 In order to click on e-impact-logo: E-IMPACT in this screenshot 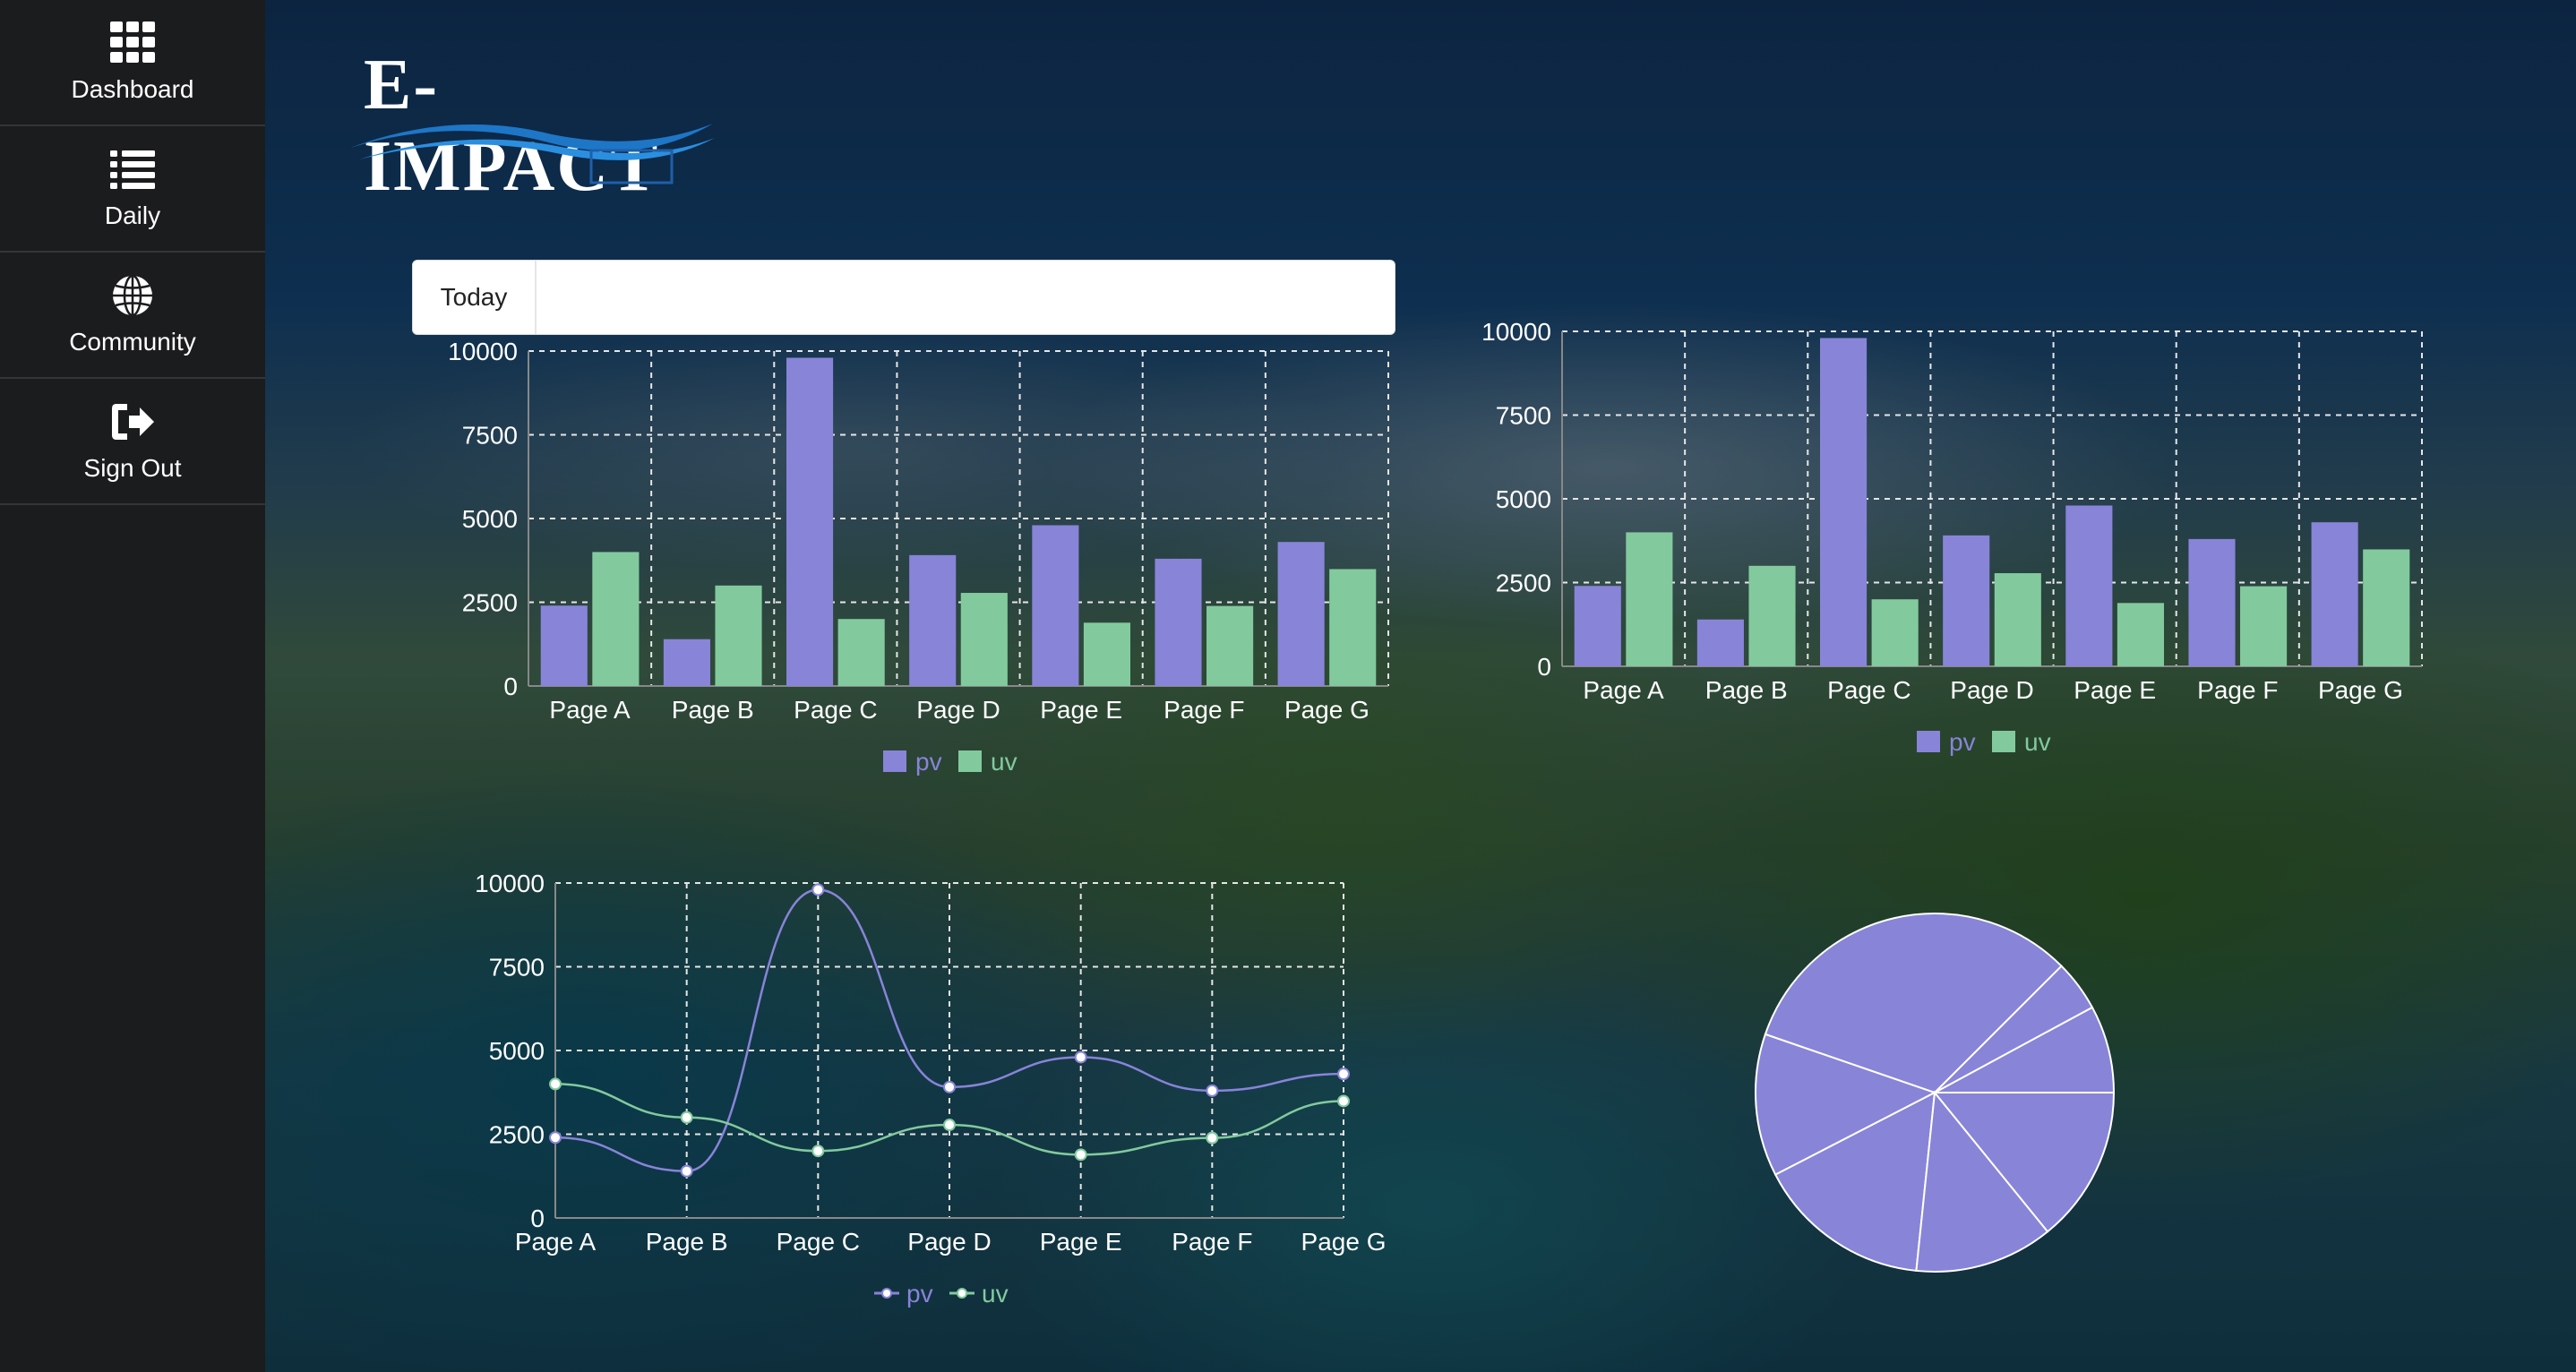, I will do `click(534, 125)`.